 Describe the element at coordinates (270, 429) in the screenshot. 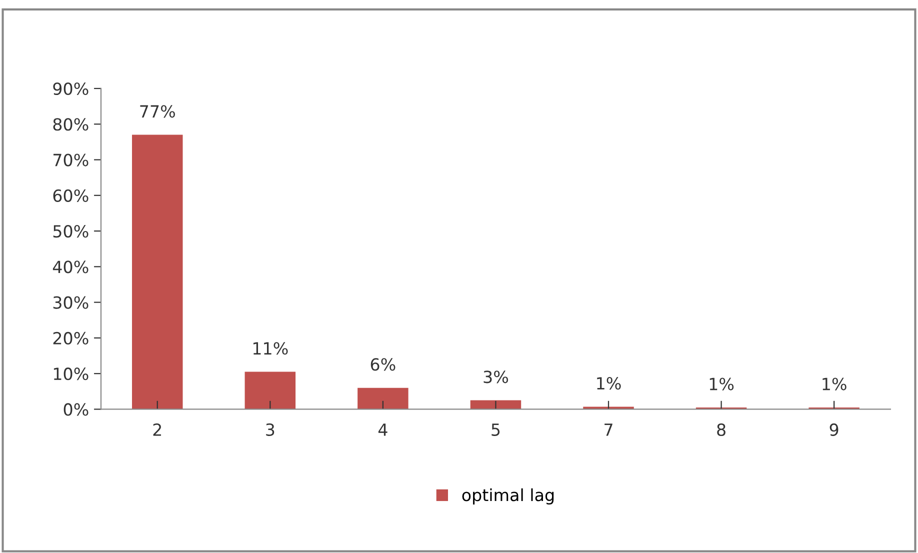

I see `x-tick-label: 3` at that location.